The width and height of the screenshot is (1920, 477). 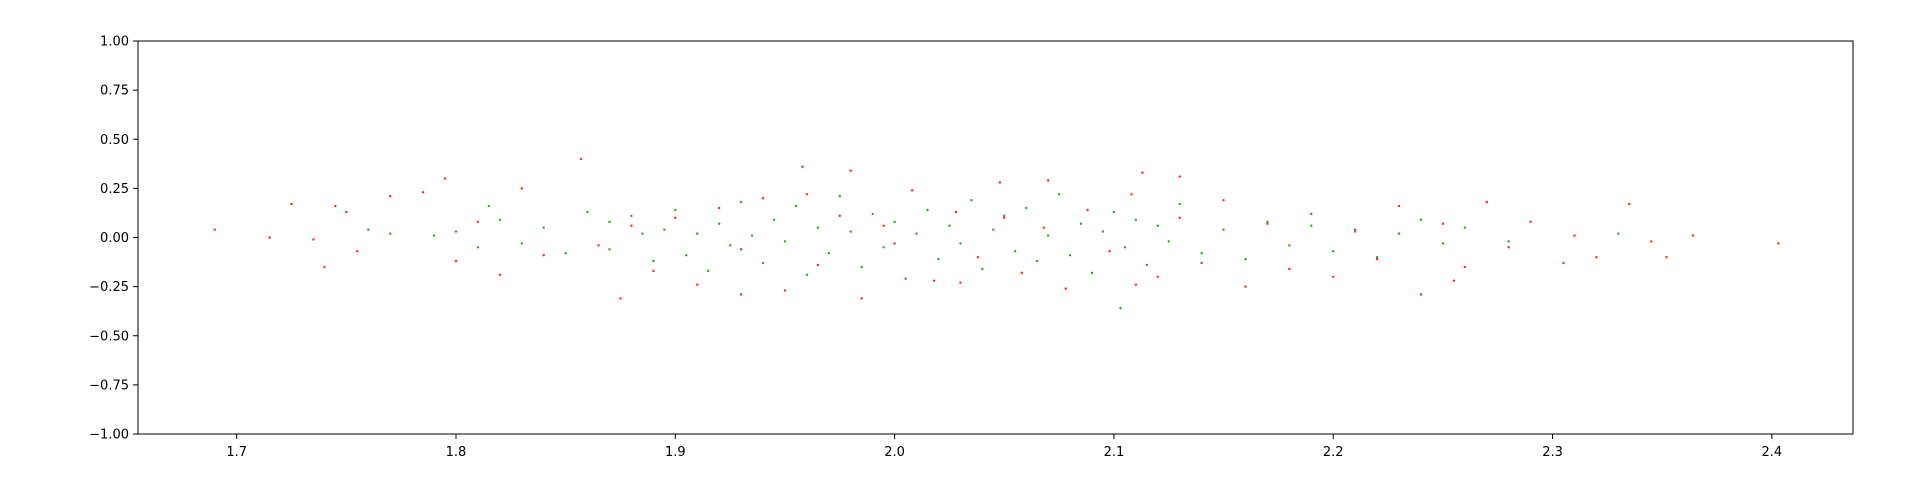 I want to click on x-tick-label: 1.8, so click(x=456, y=452).